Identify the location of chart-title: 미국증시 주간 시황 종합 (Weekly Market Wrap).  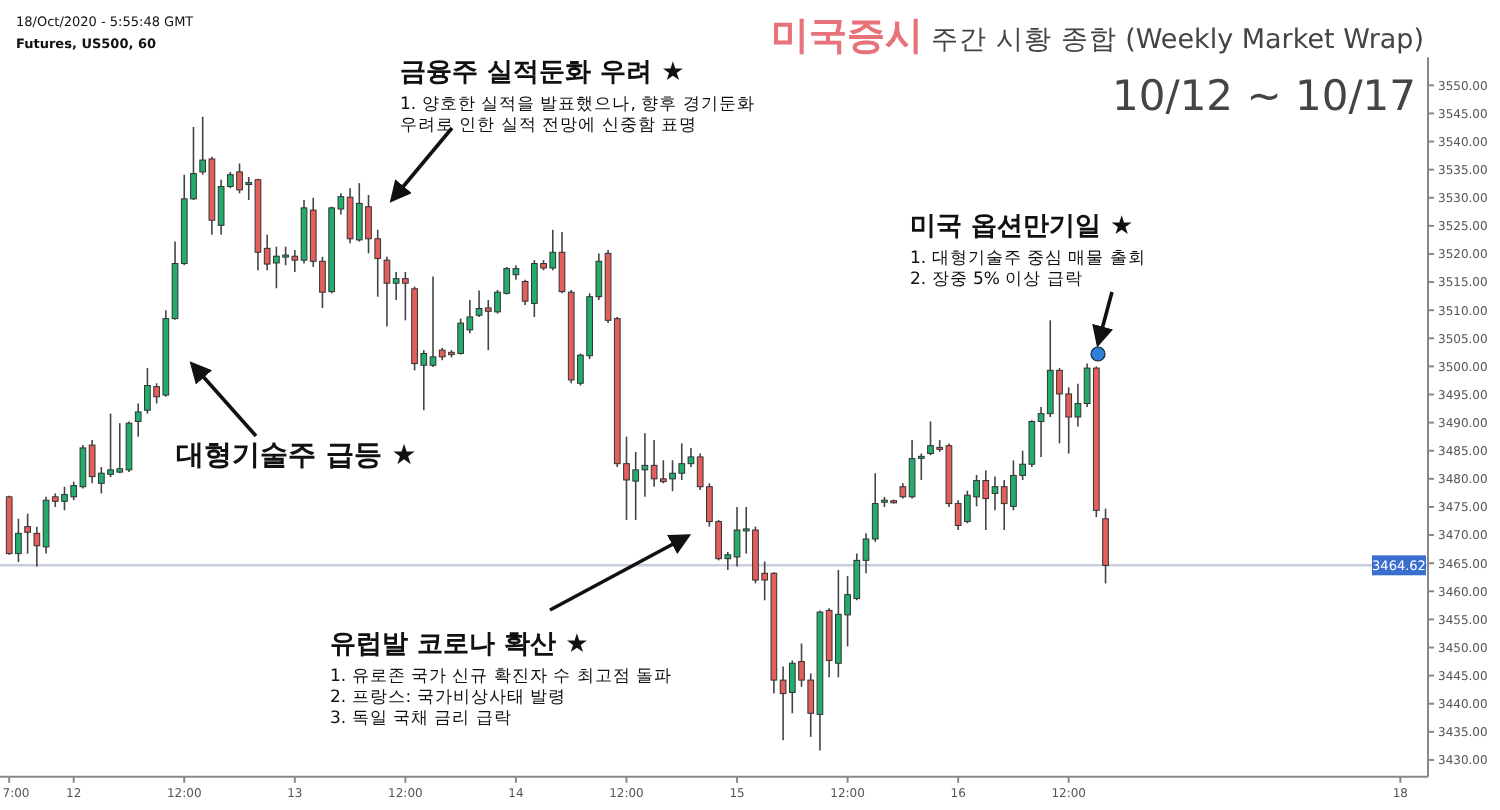
(1097, 36).